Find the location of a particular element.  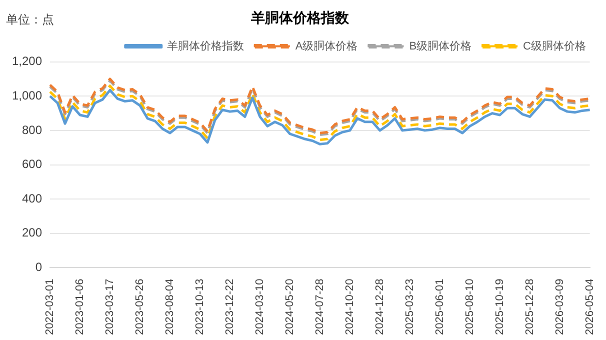

x-tick-label: 2024-03-10 is located at coordinates (260, 307).